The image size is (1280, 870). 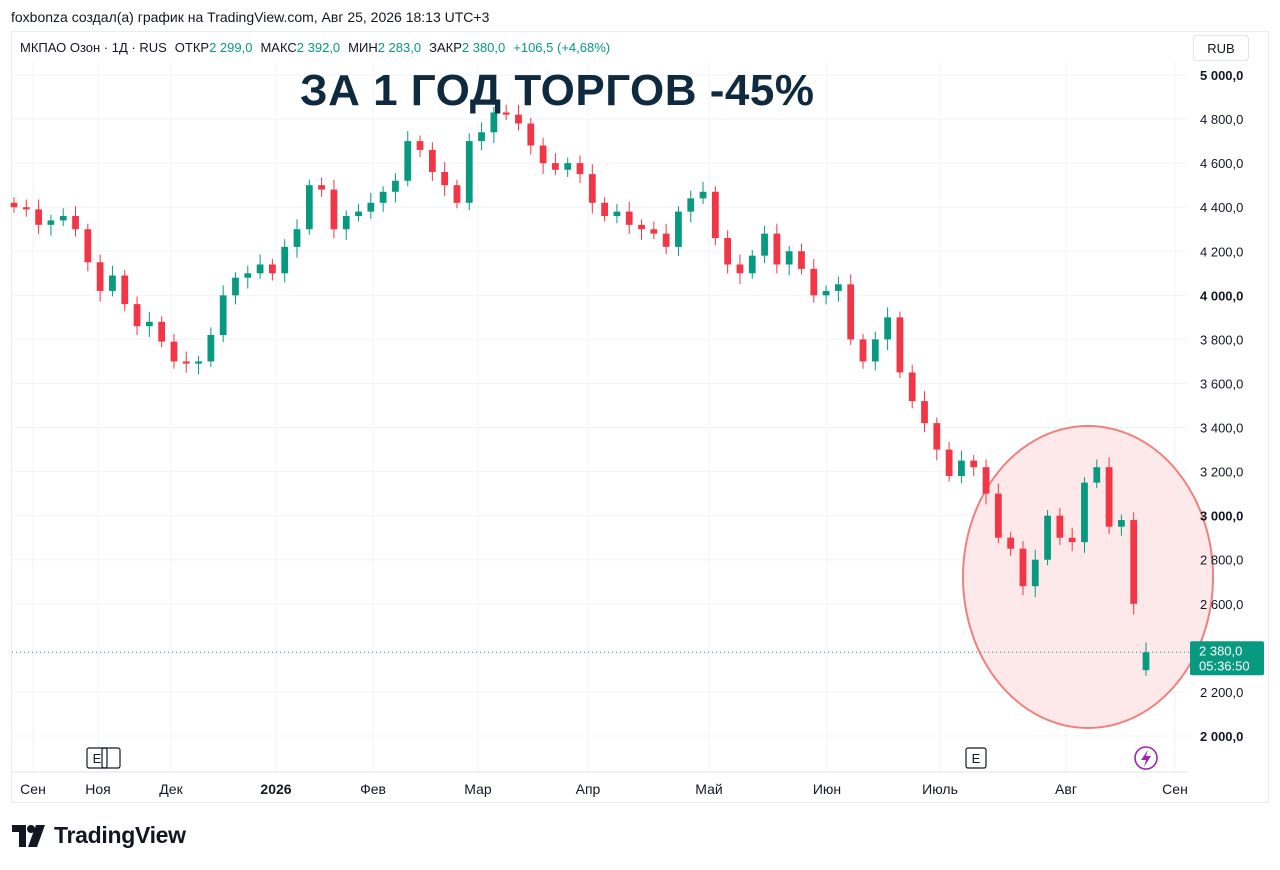 I want to click on x-tick-label: Май, so click(x=708, y=789).